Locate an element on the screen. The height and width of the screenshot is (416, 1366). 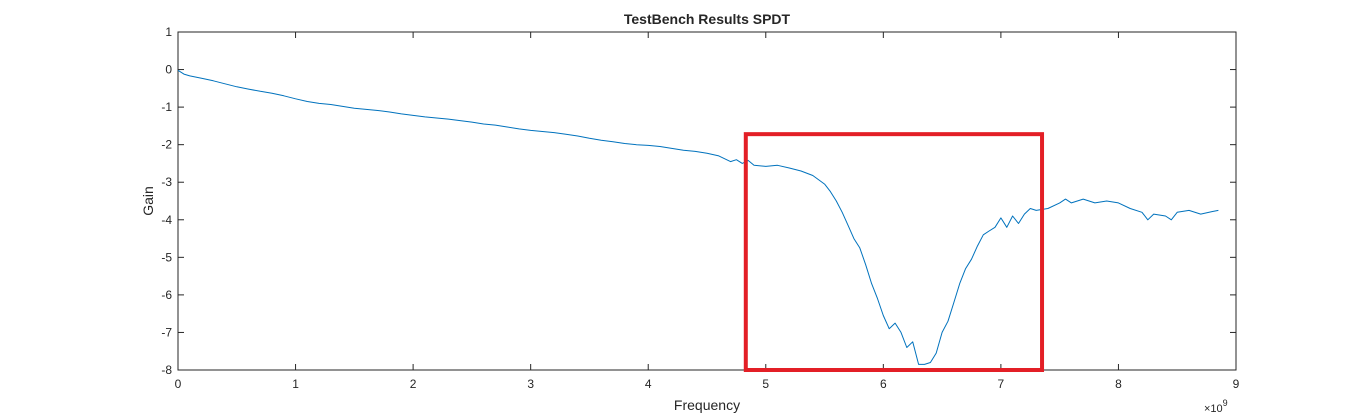
y-tick-label-0: -8 is located at coordinates (166, 370).